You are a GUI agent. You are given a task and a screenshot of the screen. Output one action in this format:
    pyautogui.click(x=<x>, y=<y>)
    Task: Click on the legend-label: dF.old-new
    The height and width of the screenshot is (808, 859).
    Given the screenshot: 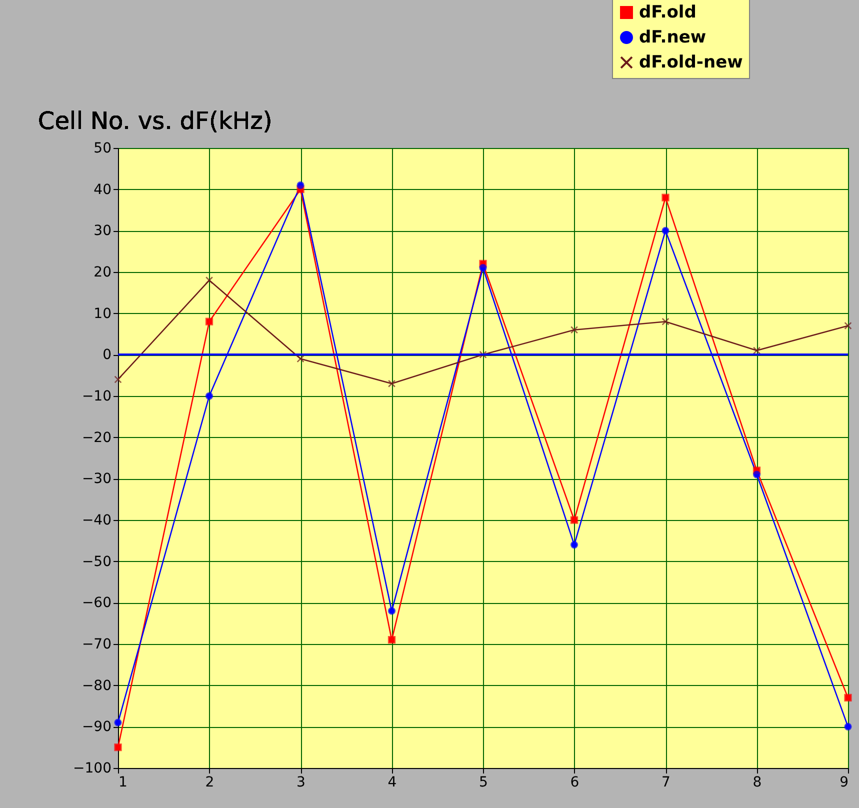 What is the action you would take?
    pyautogui.click(x=691, y=62)
    